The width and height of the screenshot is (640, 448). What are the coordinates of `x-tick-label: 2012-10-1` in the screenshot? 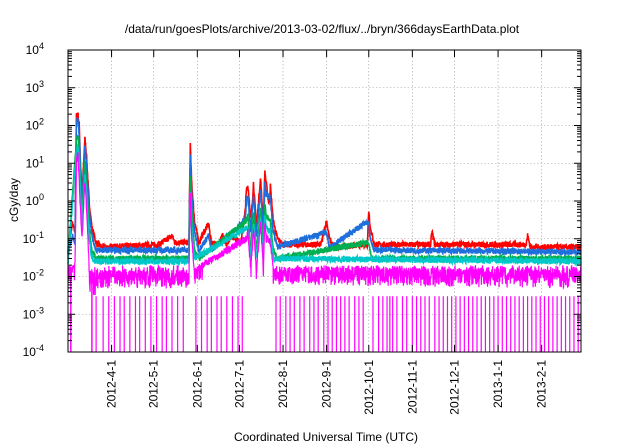 It's located at (369, 387).